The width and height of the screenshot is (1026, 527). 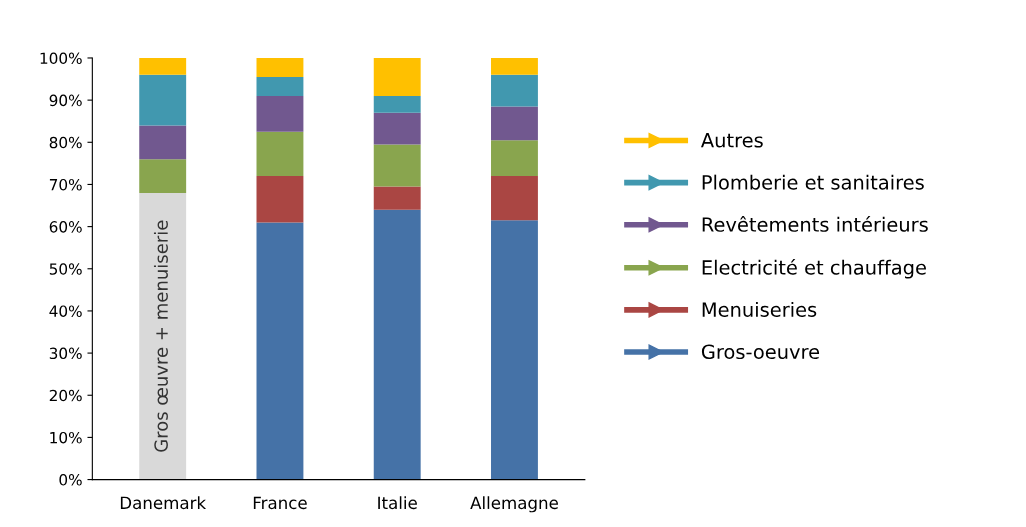 I want to click on y-tick-label: 100%, so click(x=61, y=58).